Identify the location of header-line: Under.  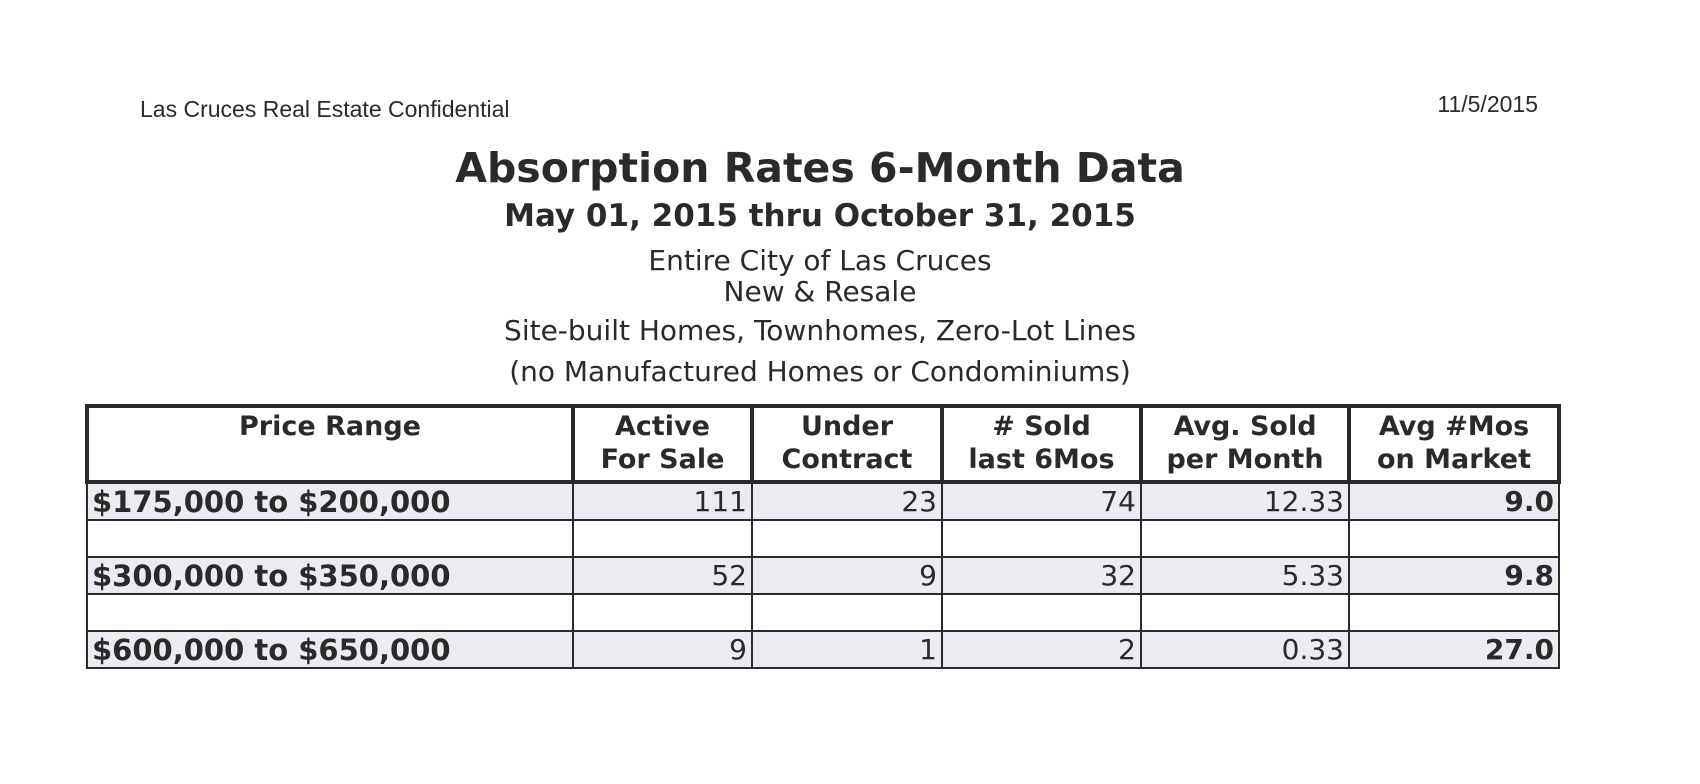
(847, 426).